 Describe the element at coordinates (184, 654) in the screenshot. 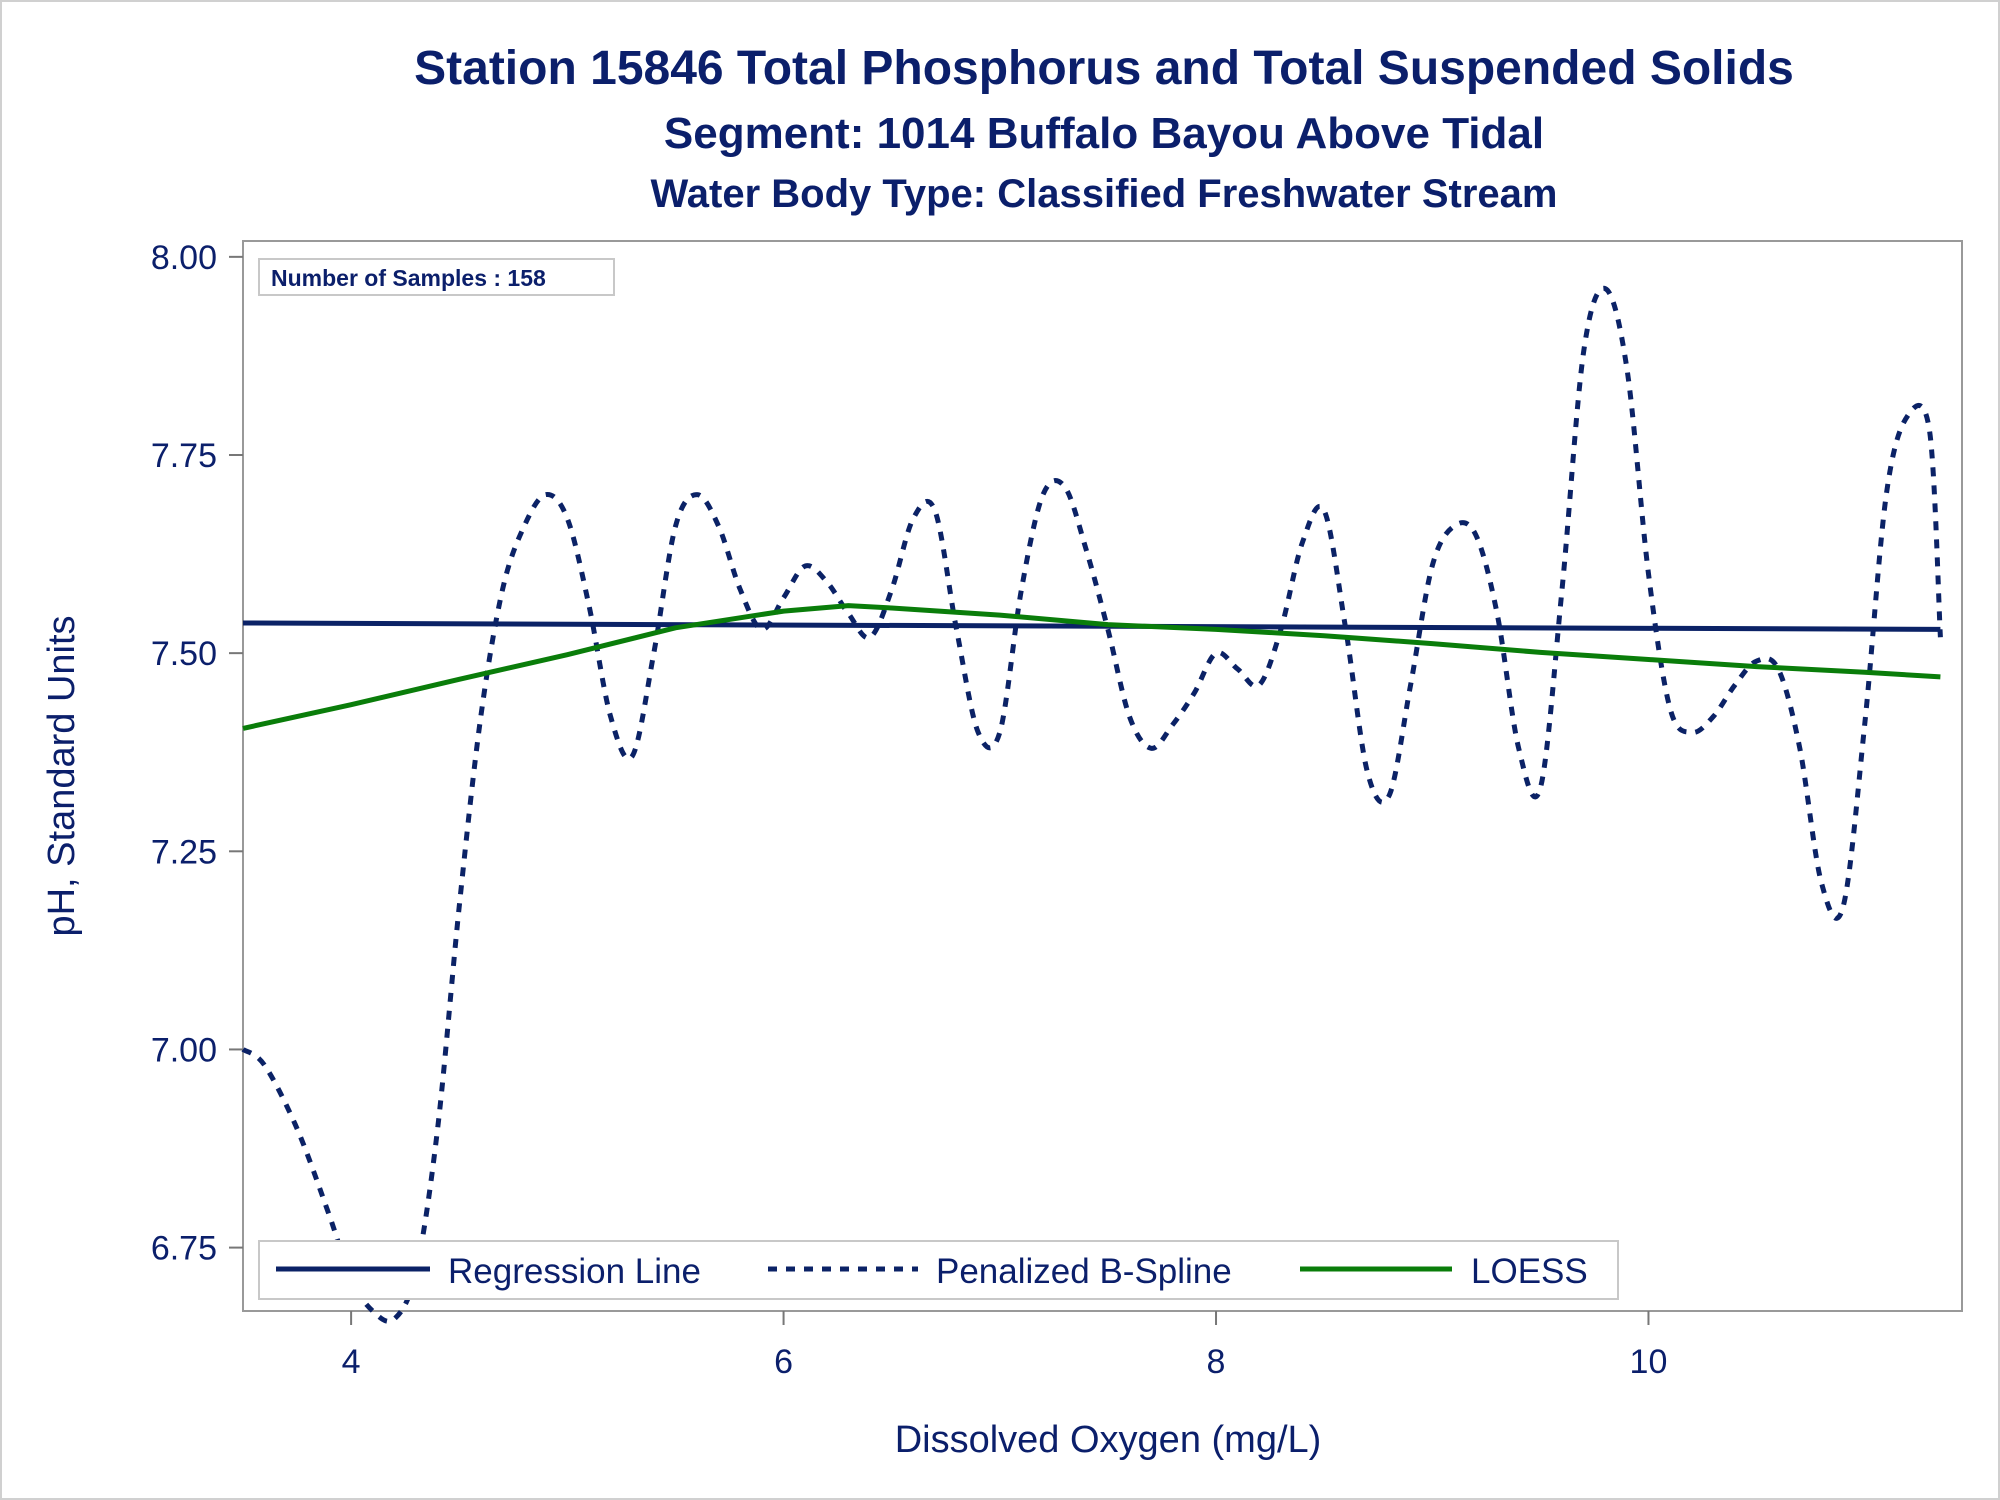

I see `y-tick-label: 7.50` at that location.